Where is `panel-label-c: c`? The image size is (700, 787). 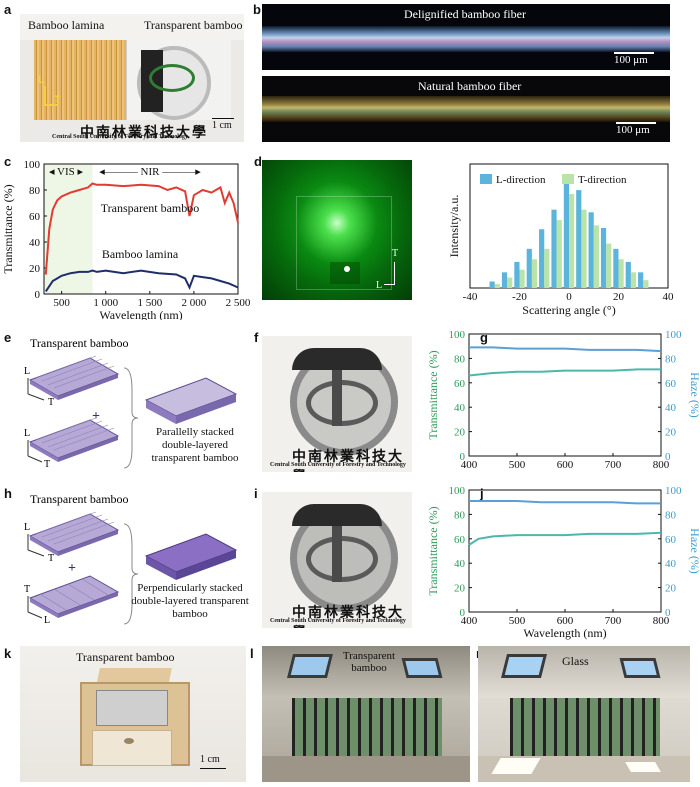
panel-label-c: c is located at coordinates (8, 161).